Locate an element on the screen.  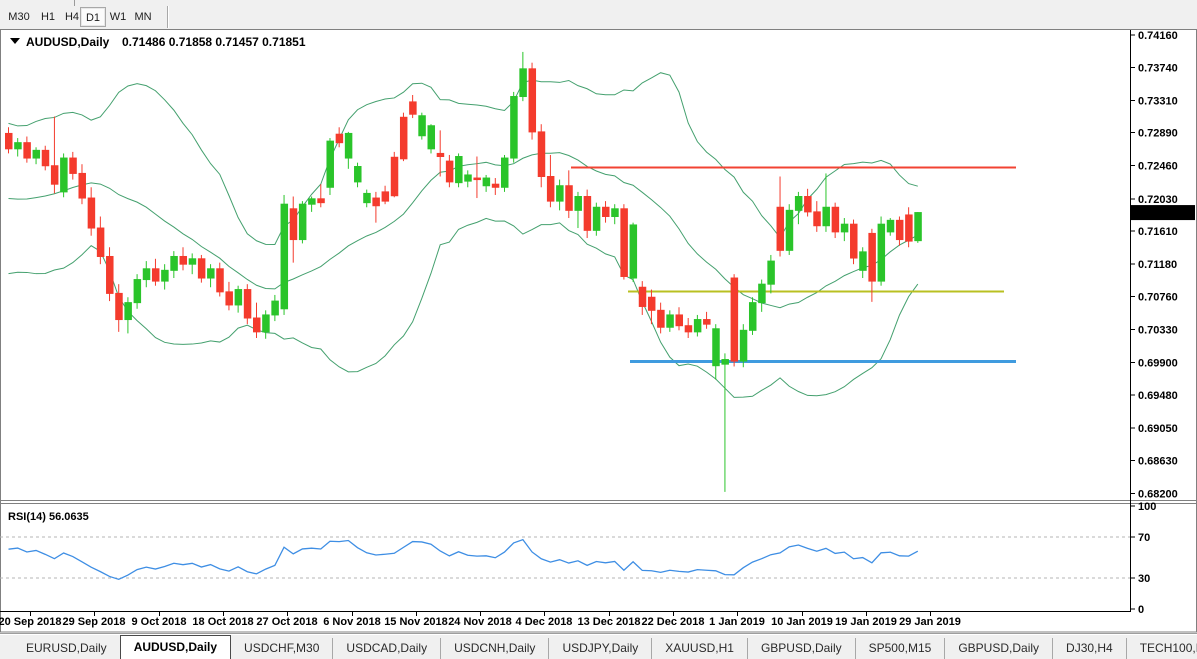
svg-text: 0.70760 is located at coordinates (1158, 297).